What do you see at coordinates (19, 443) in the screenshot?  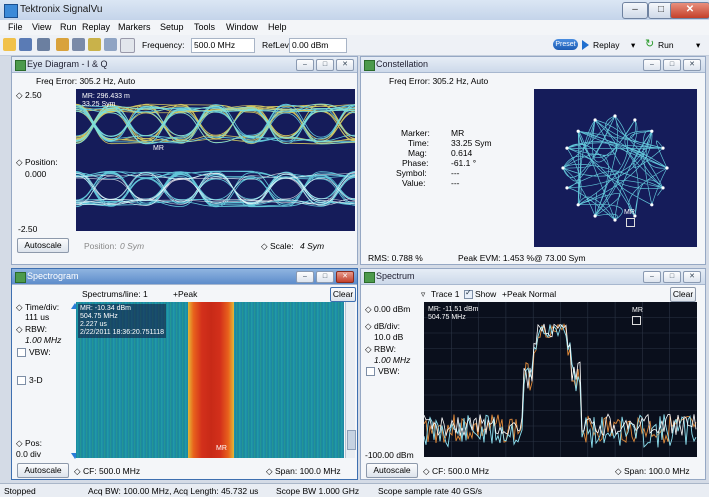 I see `pos-spin-icon: ◇` at bounding box center [19, 443].